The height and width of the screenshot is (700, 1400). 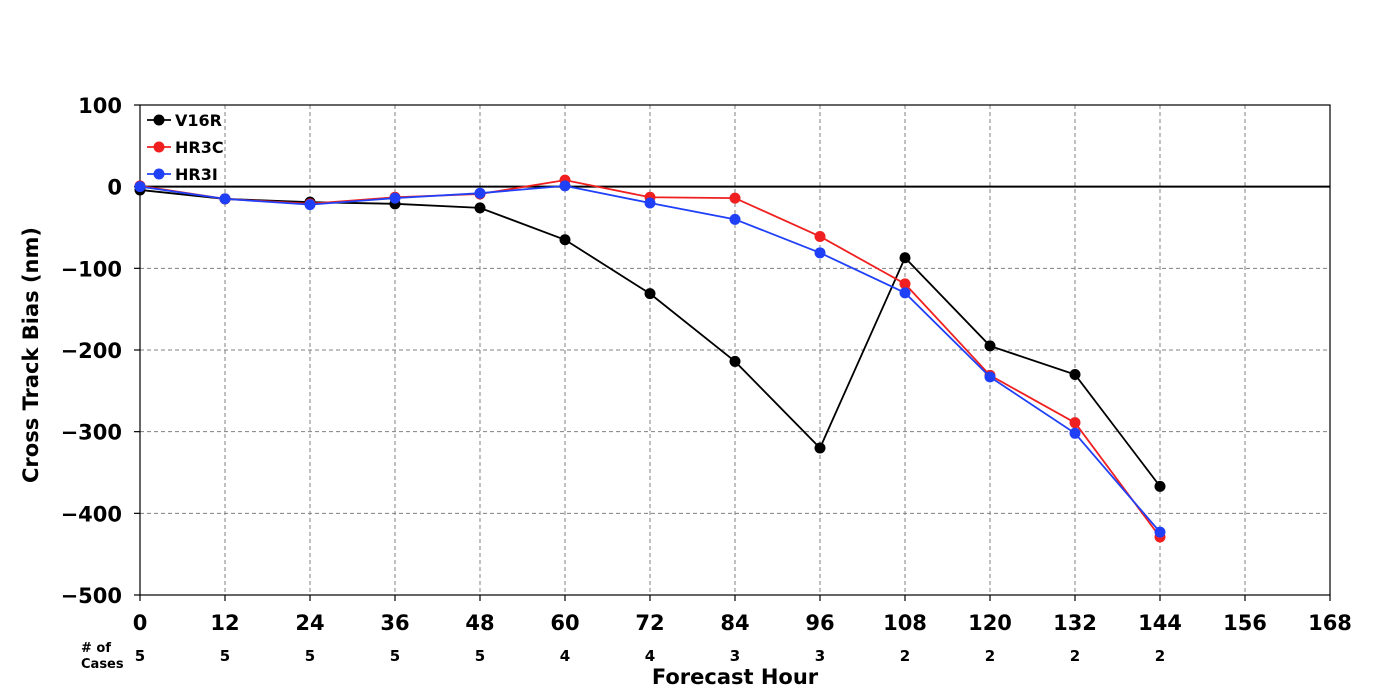 What do you see at coordinates (1160, 623) in the screenshot?
I see `x-tick-label: 144` at bounding box center [1160, 623].